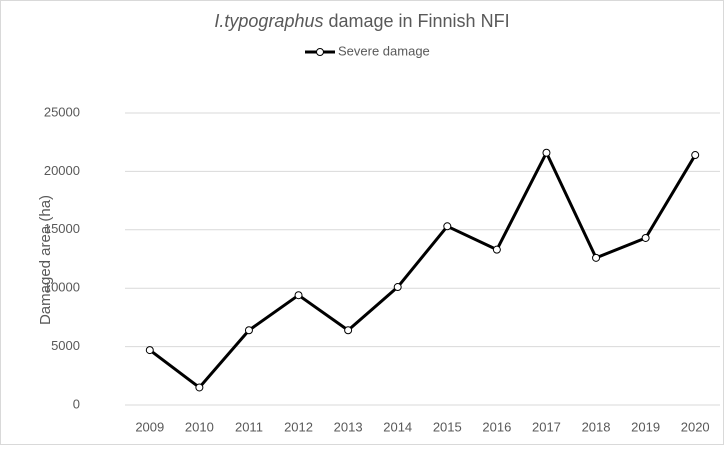 Image resolution: width=724 pixels, height=450 pixels. I want to click on x-tick-label: 2020, so click(695, 426).